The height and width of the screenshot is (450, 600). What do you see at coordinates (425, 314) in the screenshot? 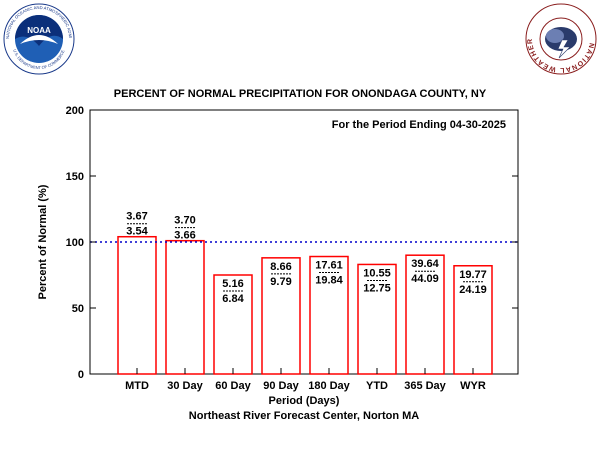
I see `bar-365-day` at bounding box center [425, 314].